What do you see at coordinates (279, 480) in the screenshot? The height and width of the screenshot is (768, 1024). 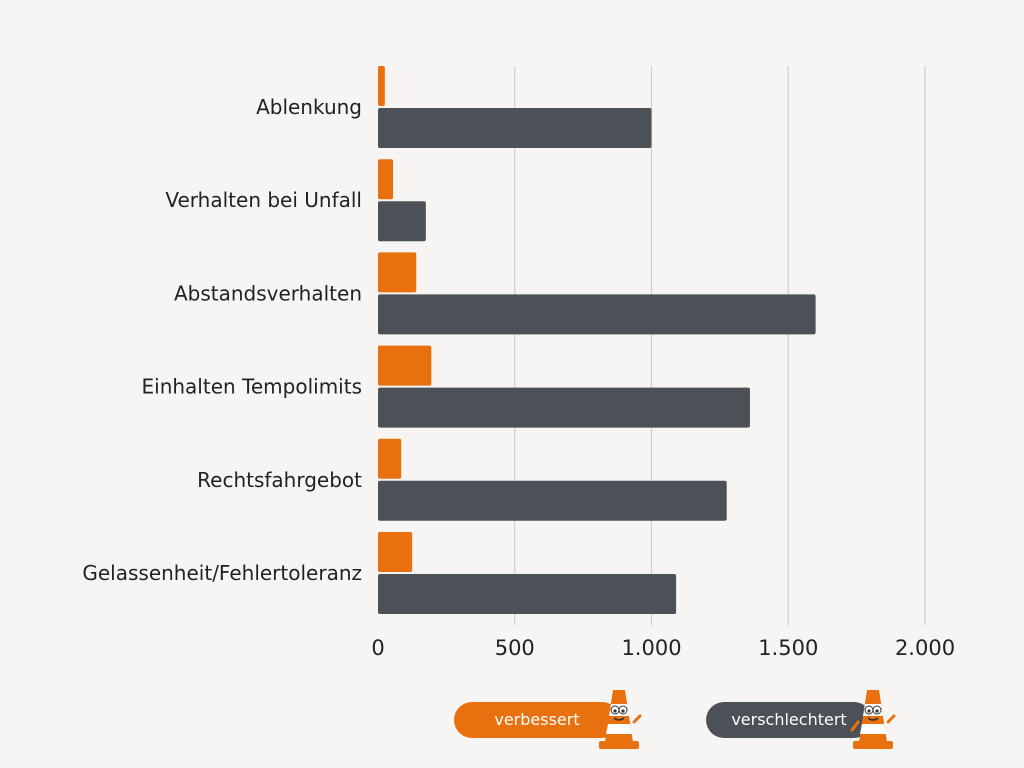 I see `category-label: Rechtsfahrgebot` at bounding box center [279, 480].